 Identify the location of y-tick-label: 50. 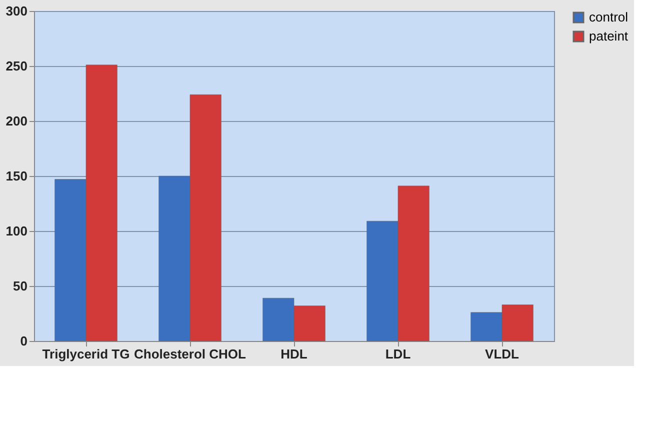
(20, 286).